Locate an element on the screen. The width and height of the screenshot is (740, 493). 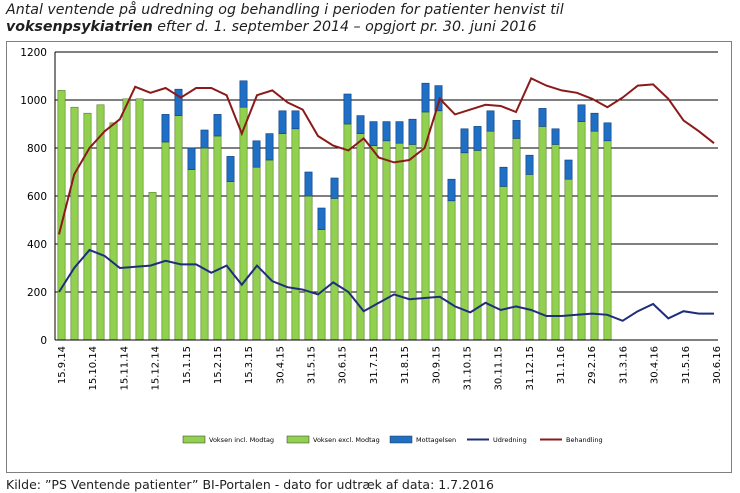
y-tick-label: 400 is located at coordinates (37, 245).